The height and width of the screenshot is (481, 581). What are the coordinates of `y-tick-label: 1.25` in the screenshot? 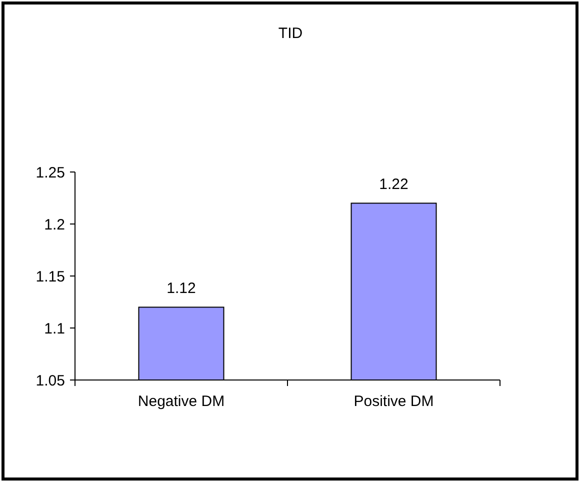 It's located at (50, 173).